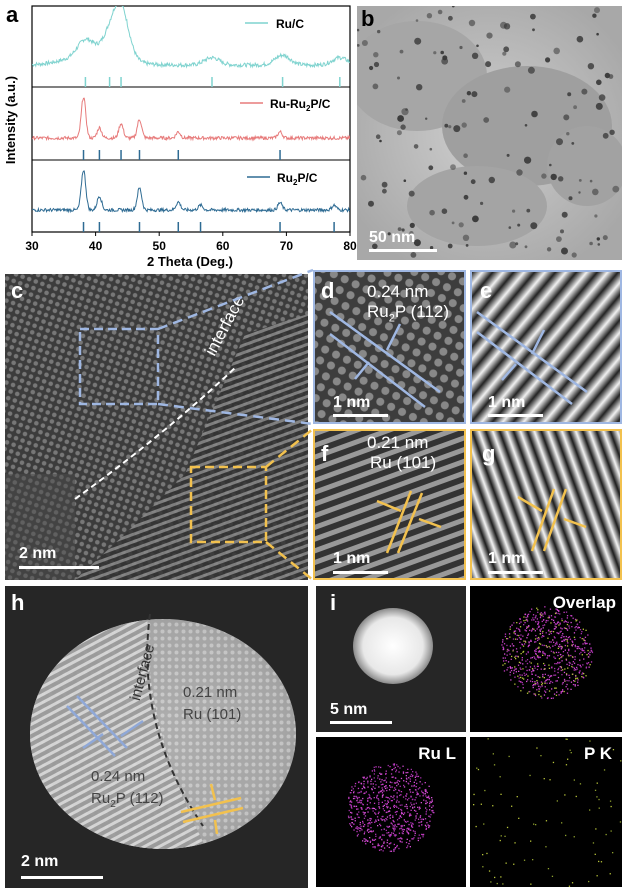 The height and width of the screenshot is (893, 626). Describe the element at coordinates (40, 861) in the screenshot. I see `scalebar-h-label: 2 nm` at that location.